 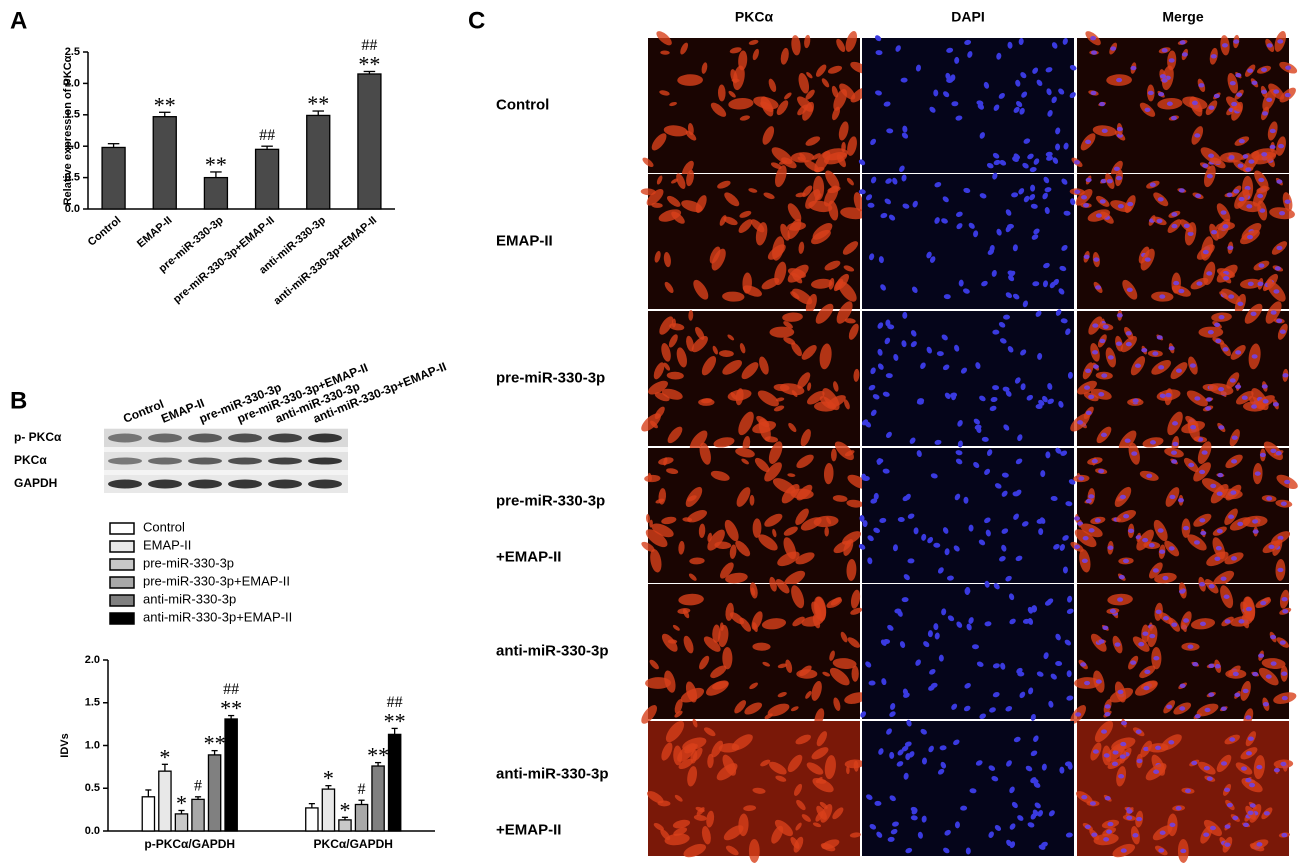 I want to click on bar, so click(x=394, y=782).